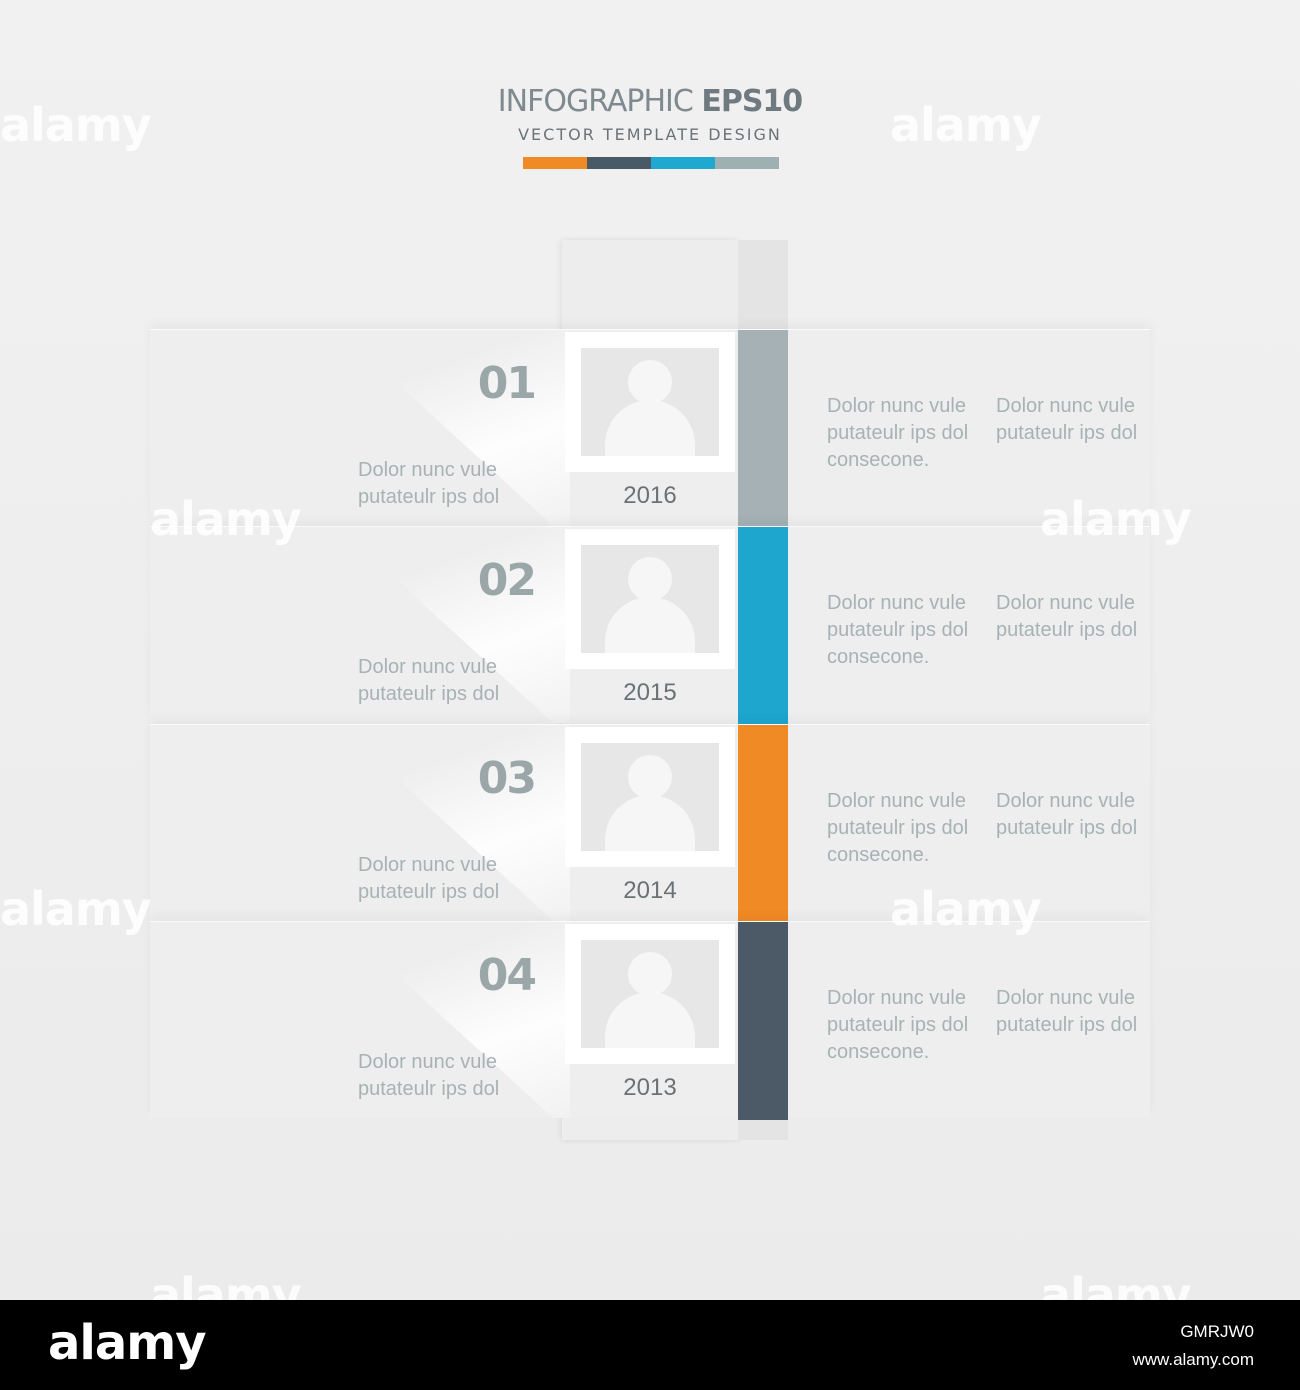 Image resolution: width=1300 pixels, height=1390 pixels. Describe the element at coordinates (650, 134) in the screenshot. I see `page-subtitle: VECTOR TEMPLATE DESIGN` at that location.